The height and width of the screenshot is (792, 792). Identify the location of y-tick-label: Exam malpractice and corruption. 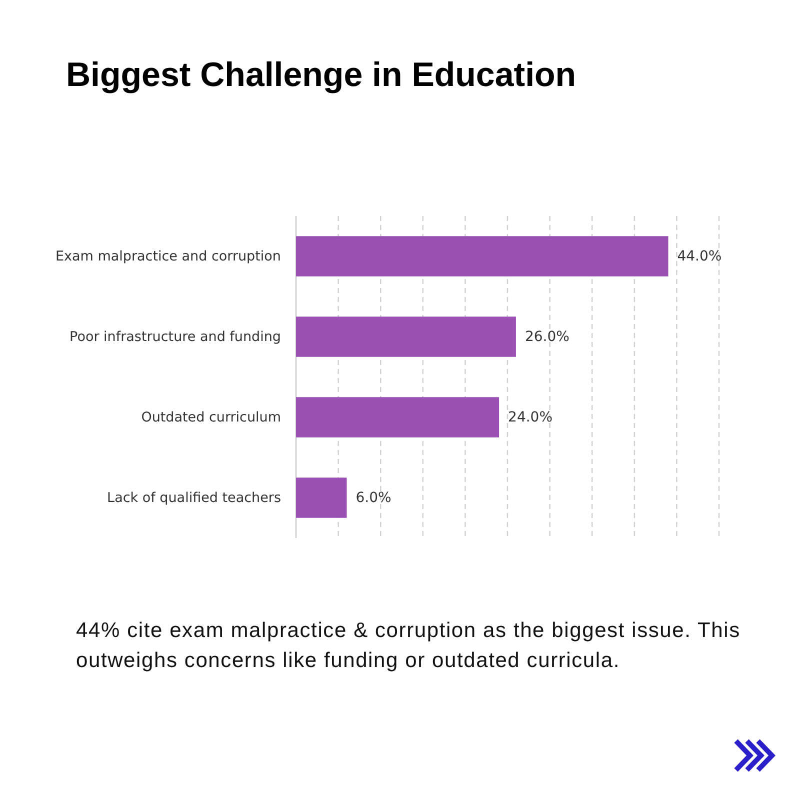
(168, 256).